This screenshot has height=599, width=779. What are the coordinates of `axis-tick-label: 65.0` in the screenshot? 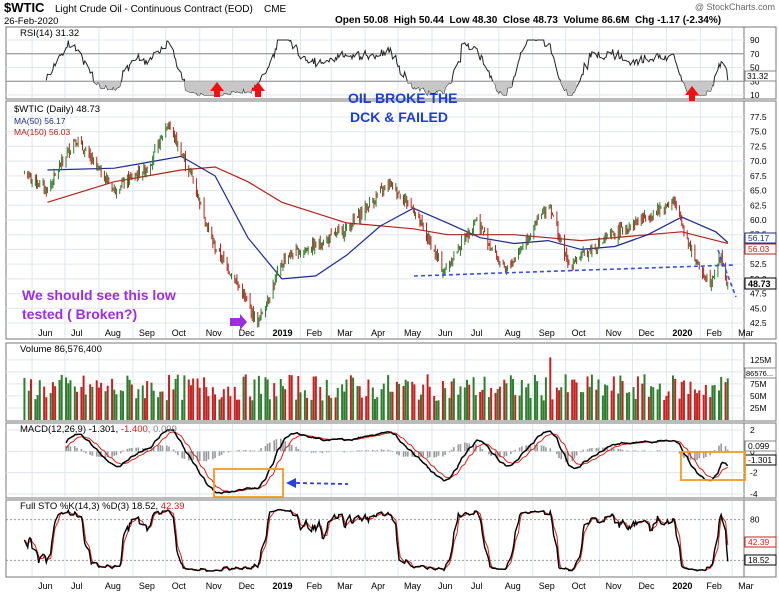 It's located at (758, 191).